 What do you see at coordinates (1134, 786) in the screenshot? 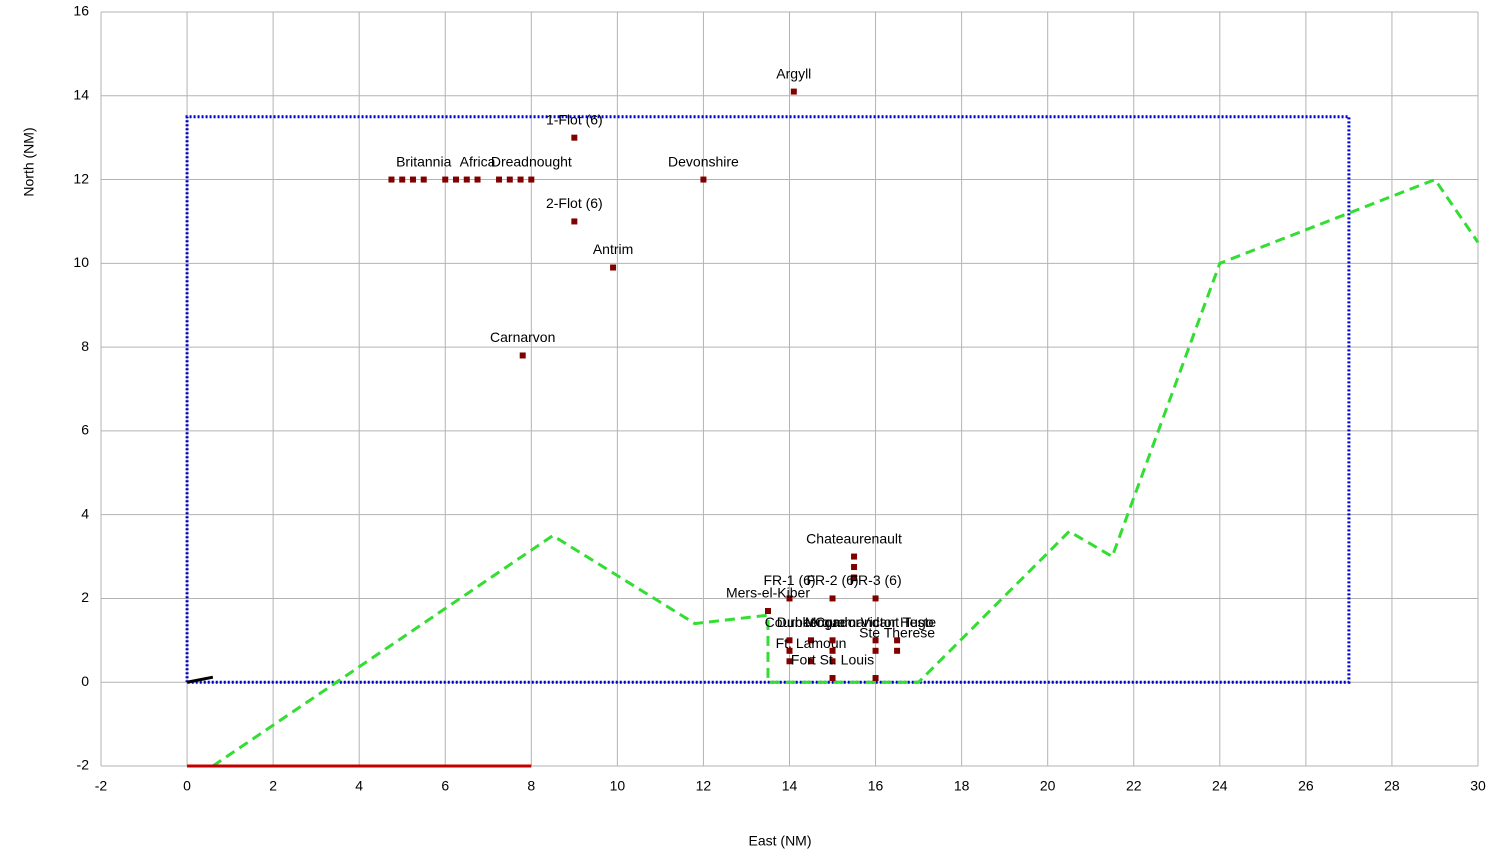
I see `x-tick-label: 22` at bounding box center [1134, 786].